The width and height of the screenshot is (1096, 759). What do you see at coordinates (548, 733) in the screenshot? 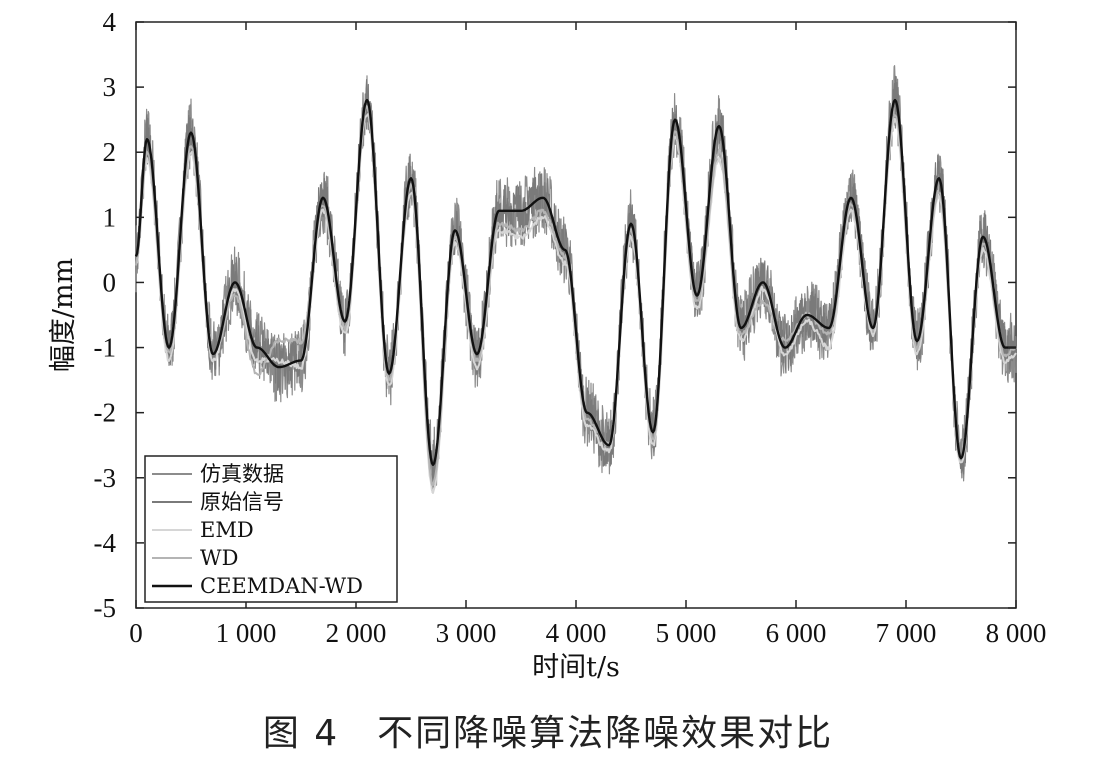
I see `figure-caption: 图 4 不同降噪算法降噪效果对比` at bounding box center [548, 733].